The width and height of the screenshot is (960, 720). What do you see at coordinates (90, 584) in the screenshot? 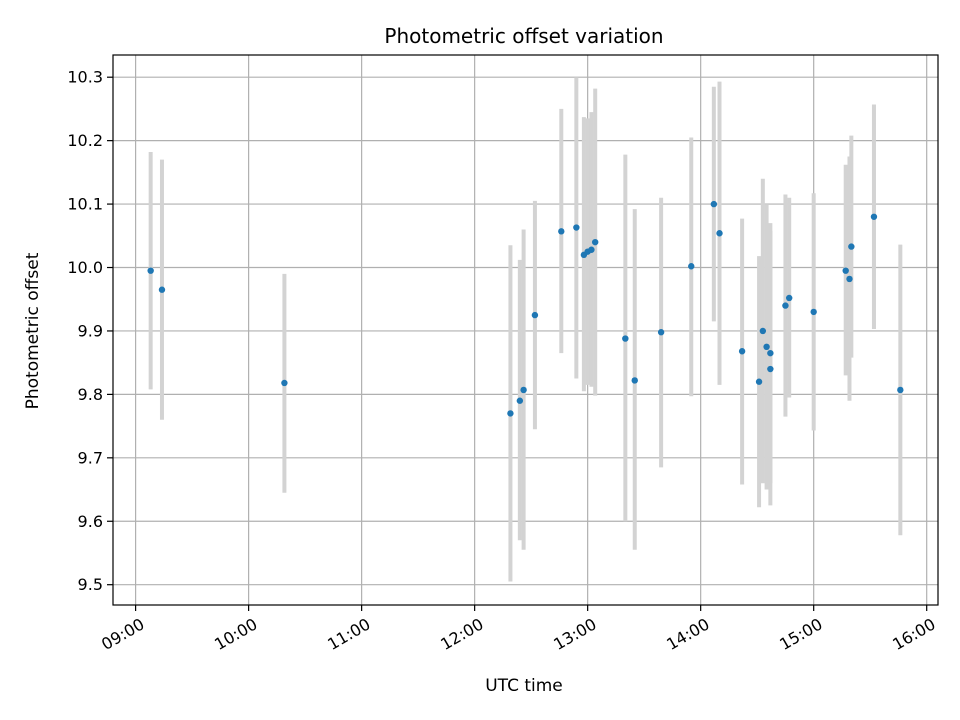
I see `y-tick-label: 9.5` at bounding box center [90, 584].